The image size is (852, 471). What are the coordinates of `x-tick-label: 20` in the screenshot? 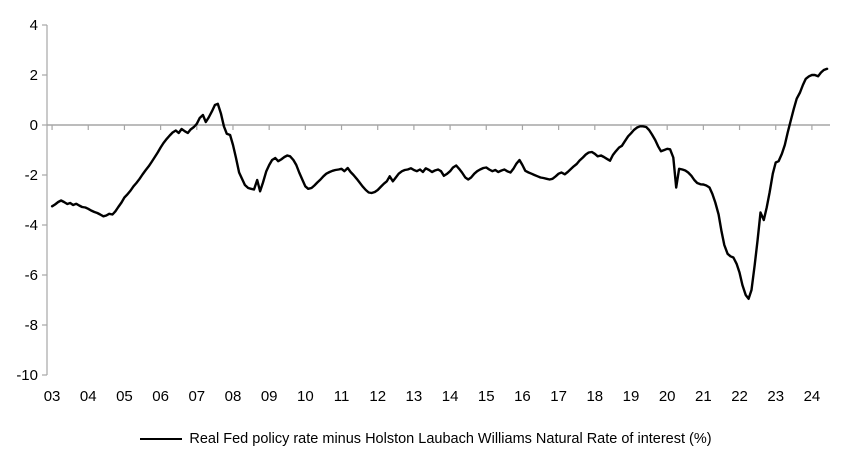 It's located at (667, 396).